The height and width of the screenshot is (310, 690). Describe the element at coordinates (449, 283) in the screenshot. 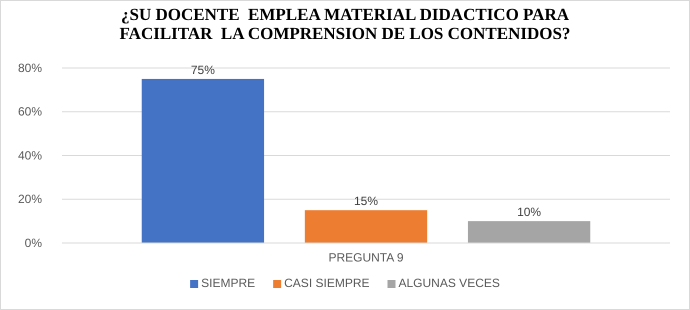

I see `legend-label: ALGUNAS VECES` at that location.